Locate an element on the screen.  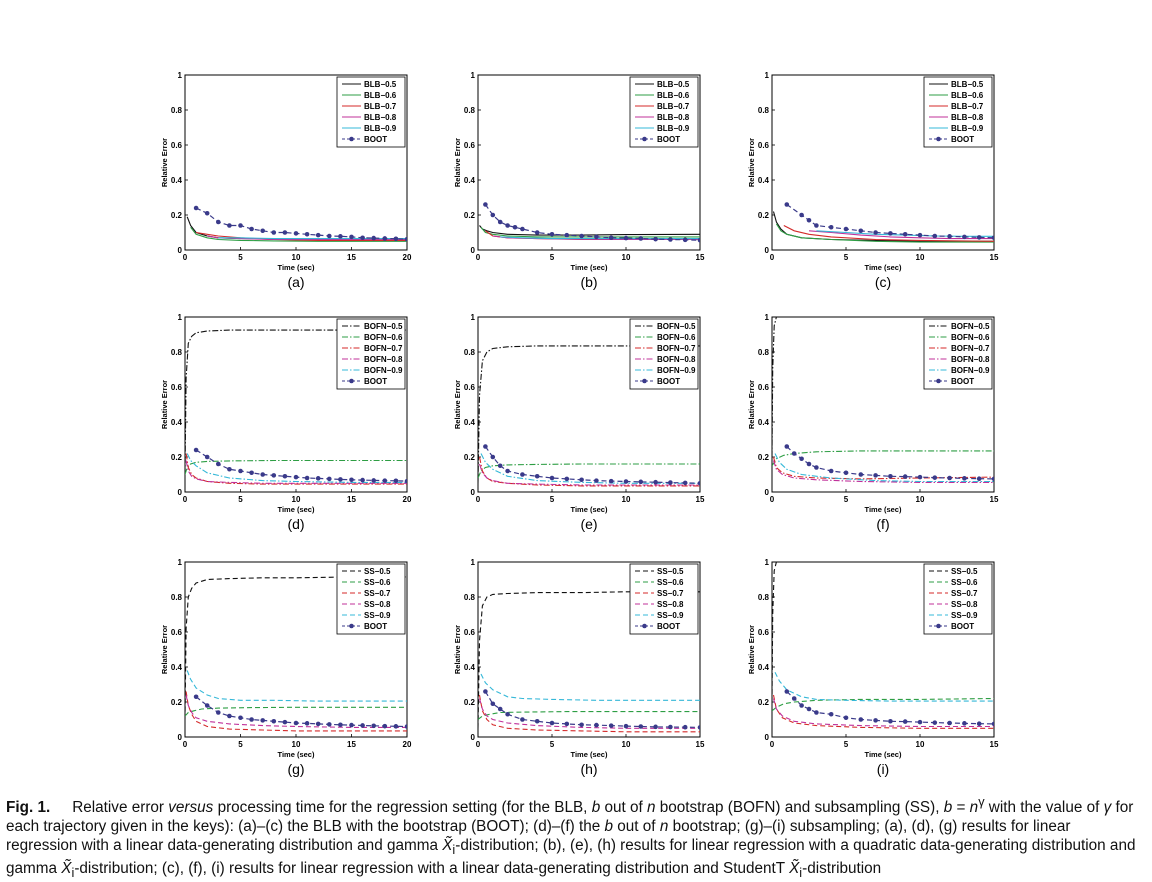
y-tick-label: 0.8 is located at coordinates (177, 110).